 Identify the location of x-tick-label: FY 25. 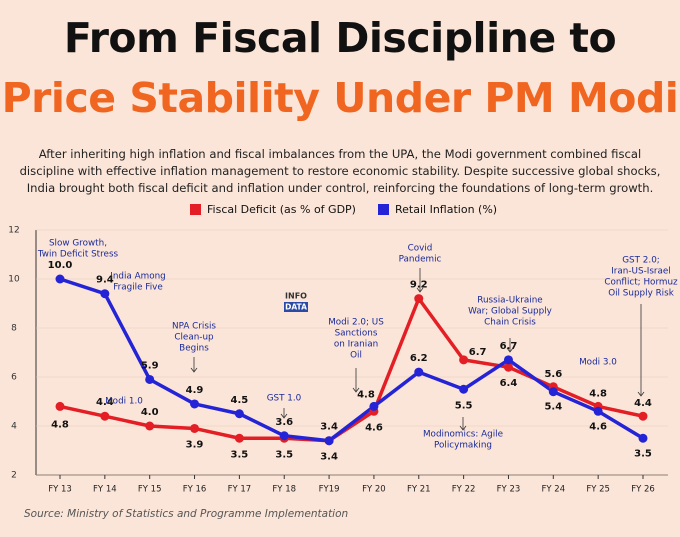
(598, 490).